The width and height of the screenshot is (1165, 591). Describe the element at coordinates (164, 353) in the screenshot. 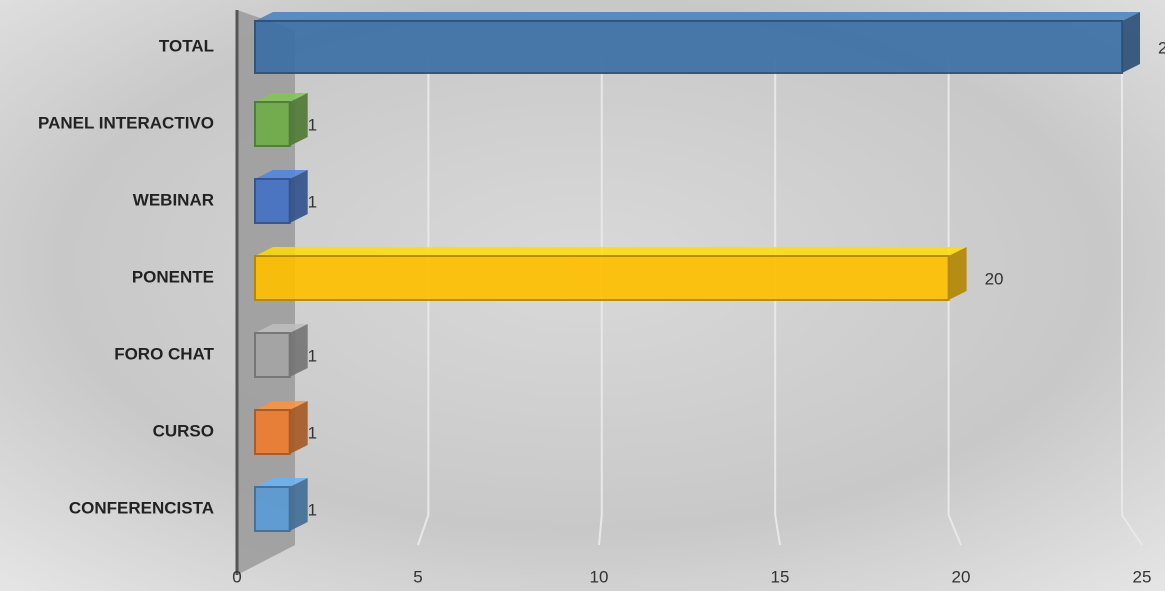

I see `y-tick-label: FORO CHAT` at that location.